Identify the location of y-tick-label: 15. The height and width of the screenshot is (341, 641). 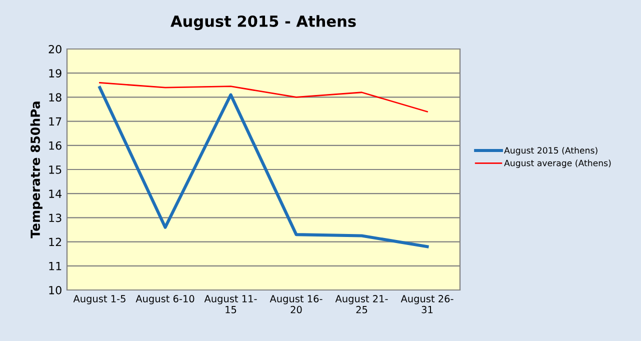
(55, 170).